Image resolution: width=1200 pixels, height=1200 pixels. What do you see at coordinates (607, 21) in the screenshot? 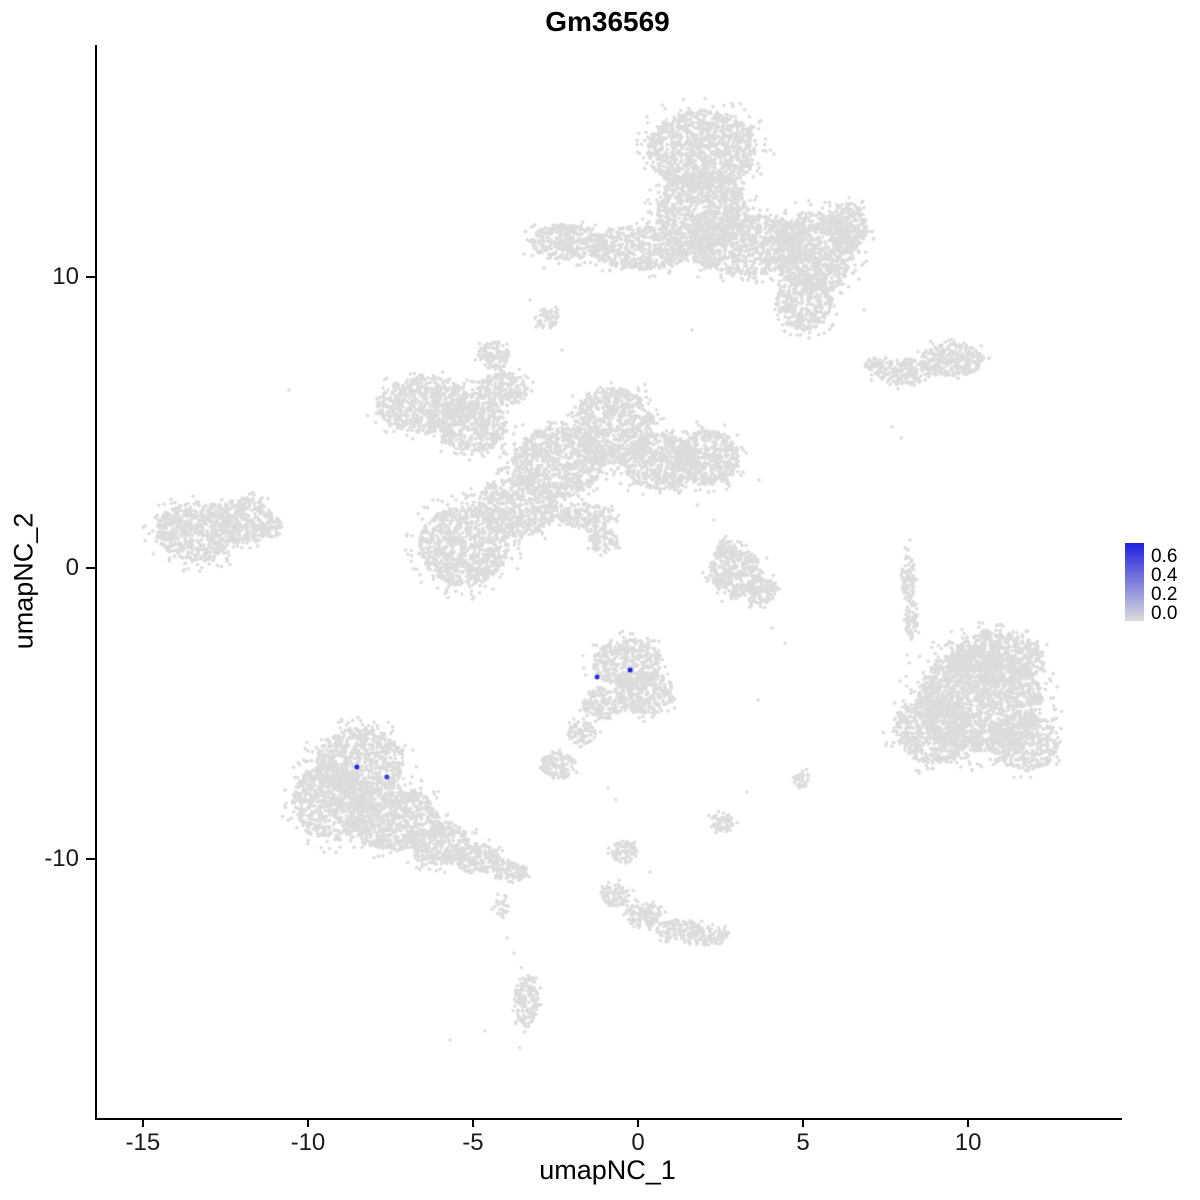
I see `plot-title: Gm36569` at bounding box center [607, 21].